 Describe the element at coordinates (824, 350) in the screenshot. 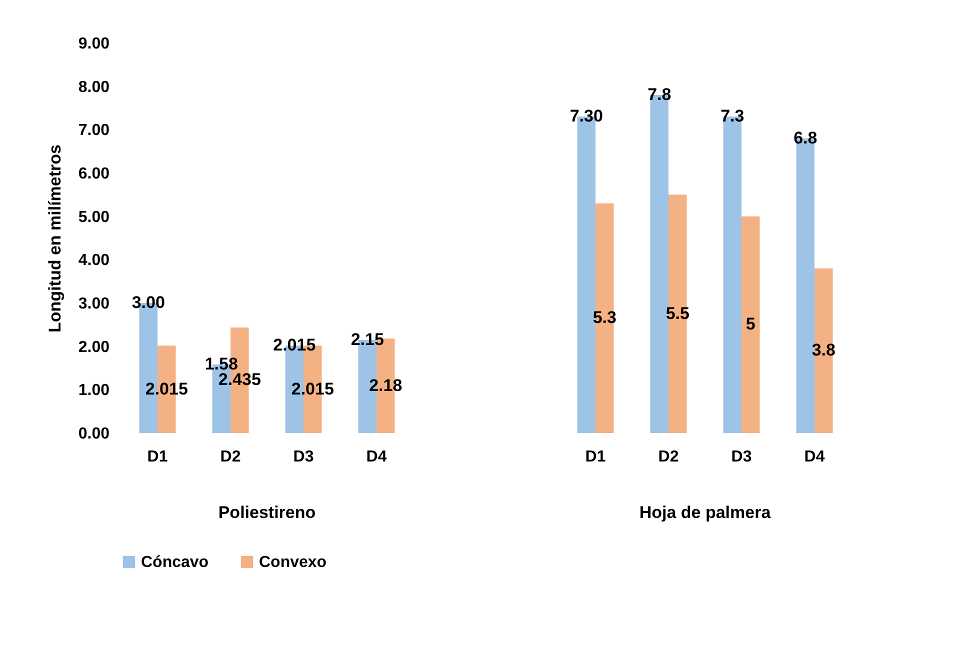

I see `data-label: 3.8` at that location.